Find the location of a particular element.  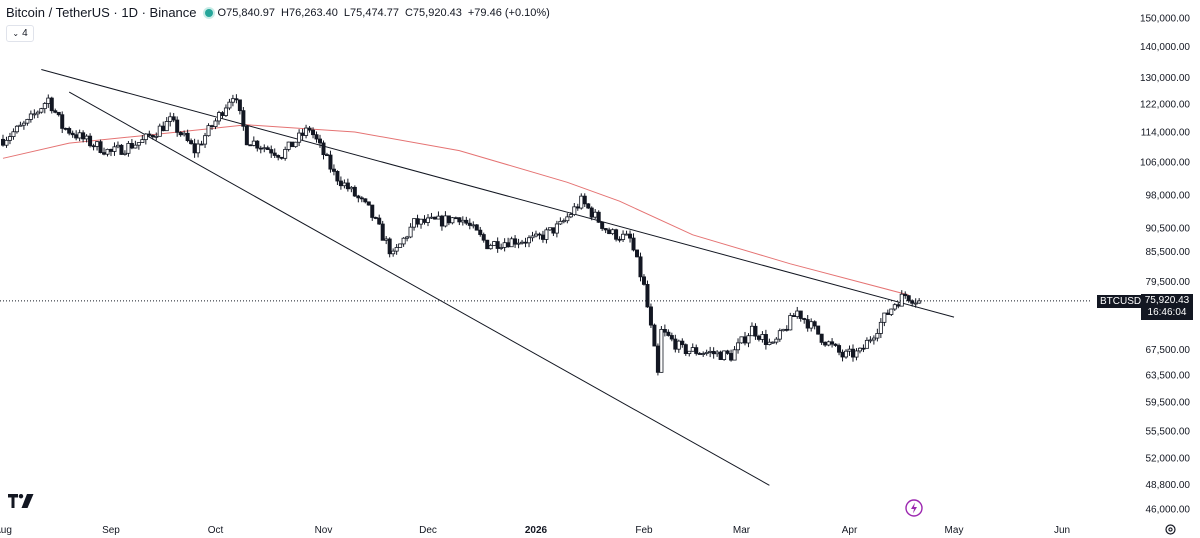

high-label: H is located at coordinates (285, 12).